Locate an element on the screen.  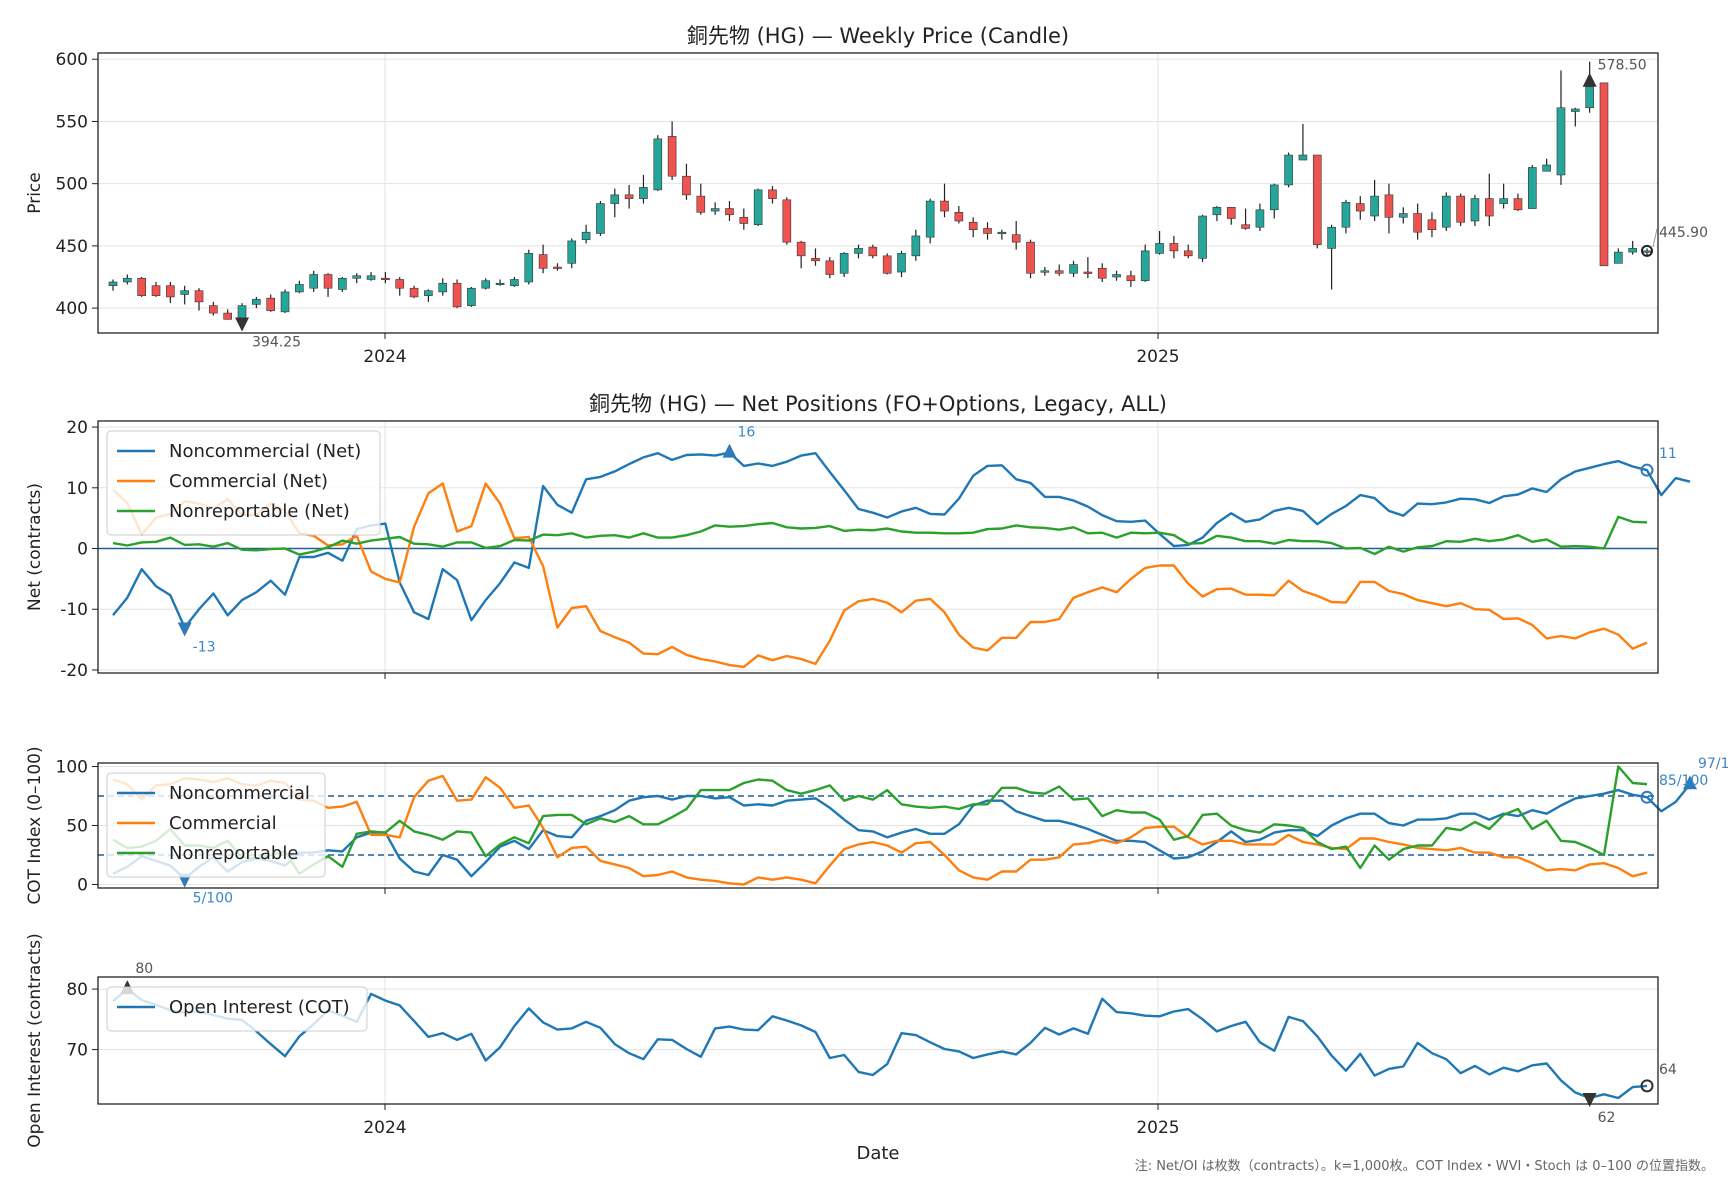
price-ytick-label: 600 is located at coordinates (72, 60).